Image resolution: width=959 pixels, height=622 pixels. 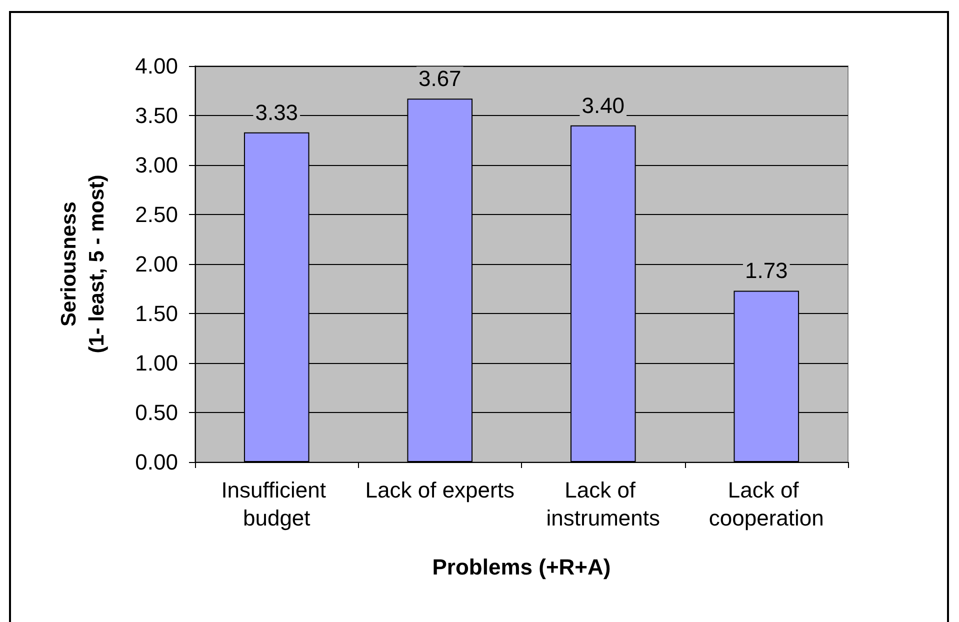 I want to click on y-tick-label: 2.00, so click(x=156, y=264).